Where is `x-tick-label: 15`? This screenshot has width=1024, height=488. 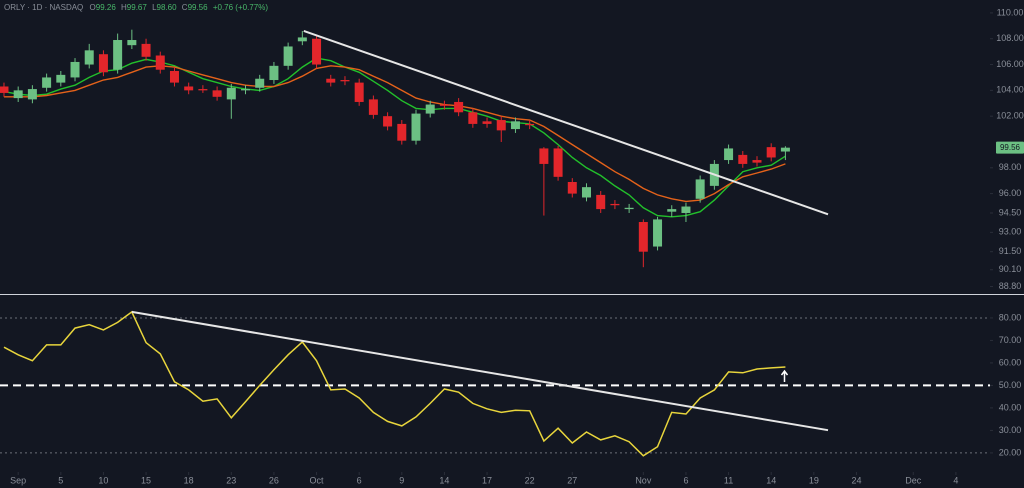
x-tick-label: 15 is located at coordinates (146, 480).